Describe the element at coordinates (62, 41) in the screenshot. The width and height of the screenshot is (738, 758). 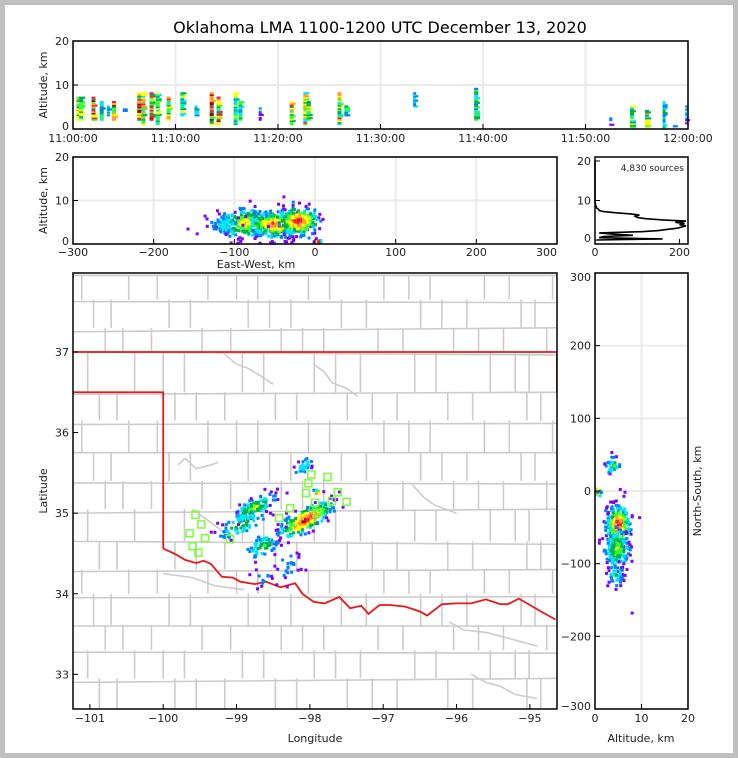
I see `y-tick-label: 20` at that location.